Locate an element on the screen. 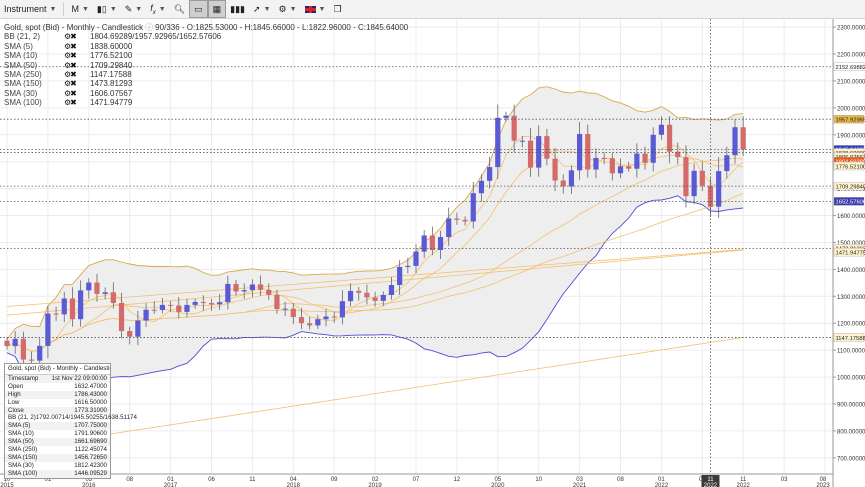 This screenshot has width=865, height=487. layout-button: ▭ is located at coordinates (198, 9).